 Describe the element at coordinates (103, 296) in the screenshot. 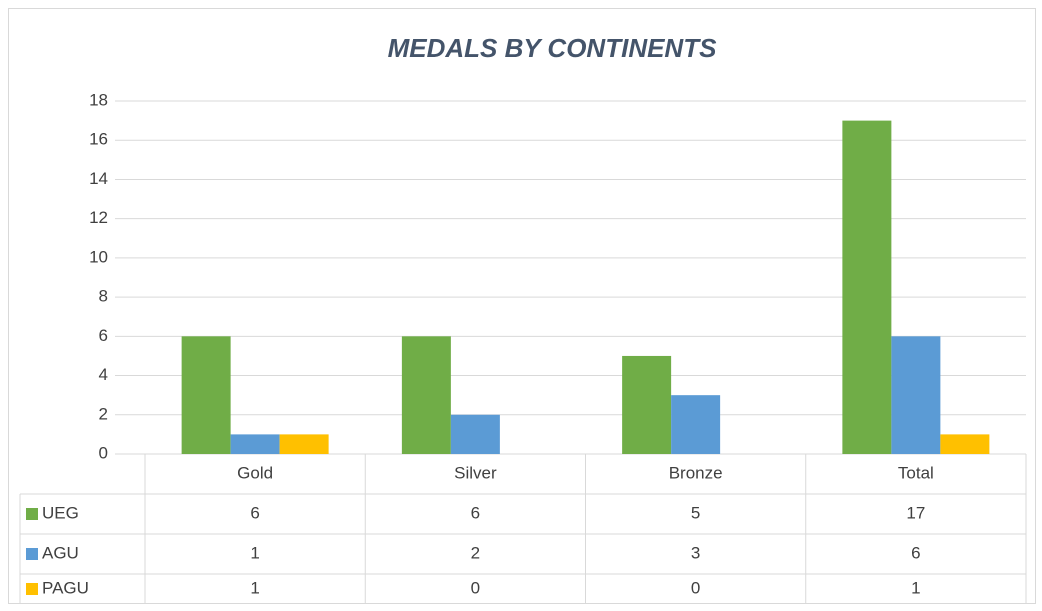

I see `y-tick-label: 8` at that location.